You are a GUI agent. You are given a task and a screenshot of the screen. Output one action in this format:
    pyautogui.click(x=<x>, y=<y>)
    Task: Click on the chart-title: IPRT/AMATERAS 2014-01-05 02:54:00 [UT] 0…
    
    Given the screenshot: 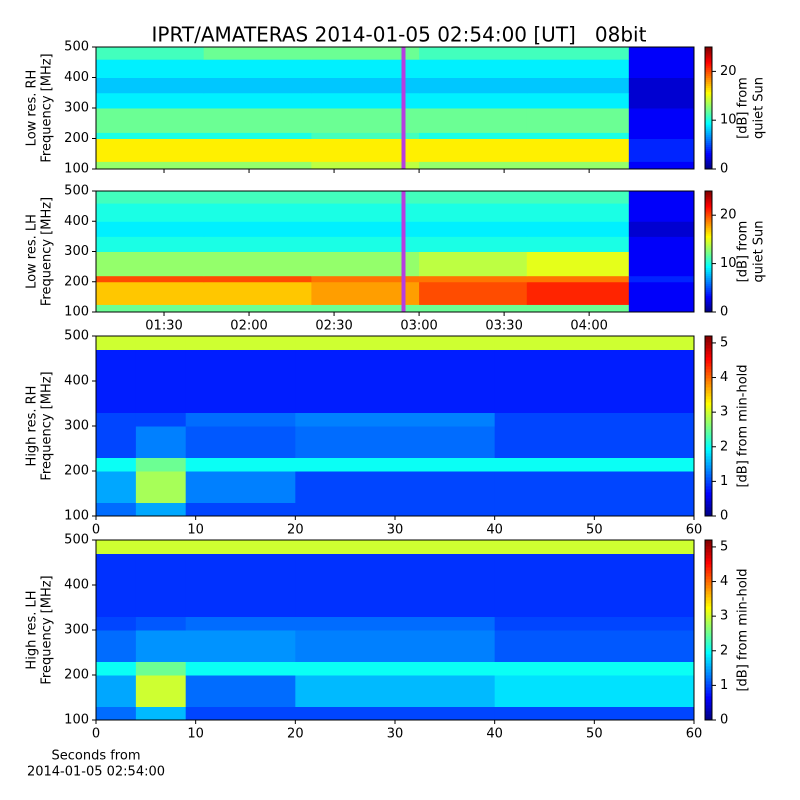 What is the action you would take?
    pyautogui.click(x=399, y=35)
    